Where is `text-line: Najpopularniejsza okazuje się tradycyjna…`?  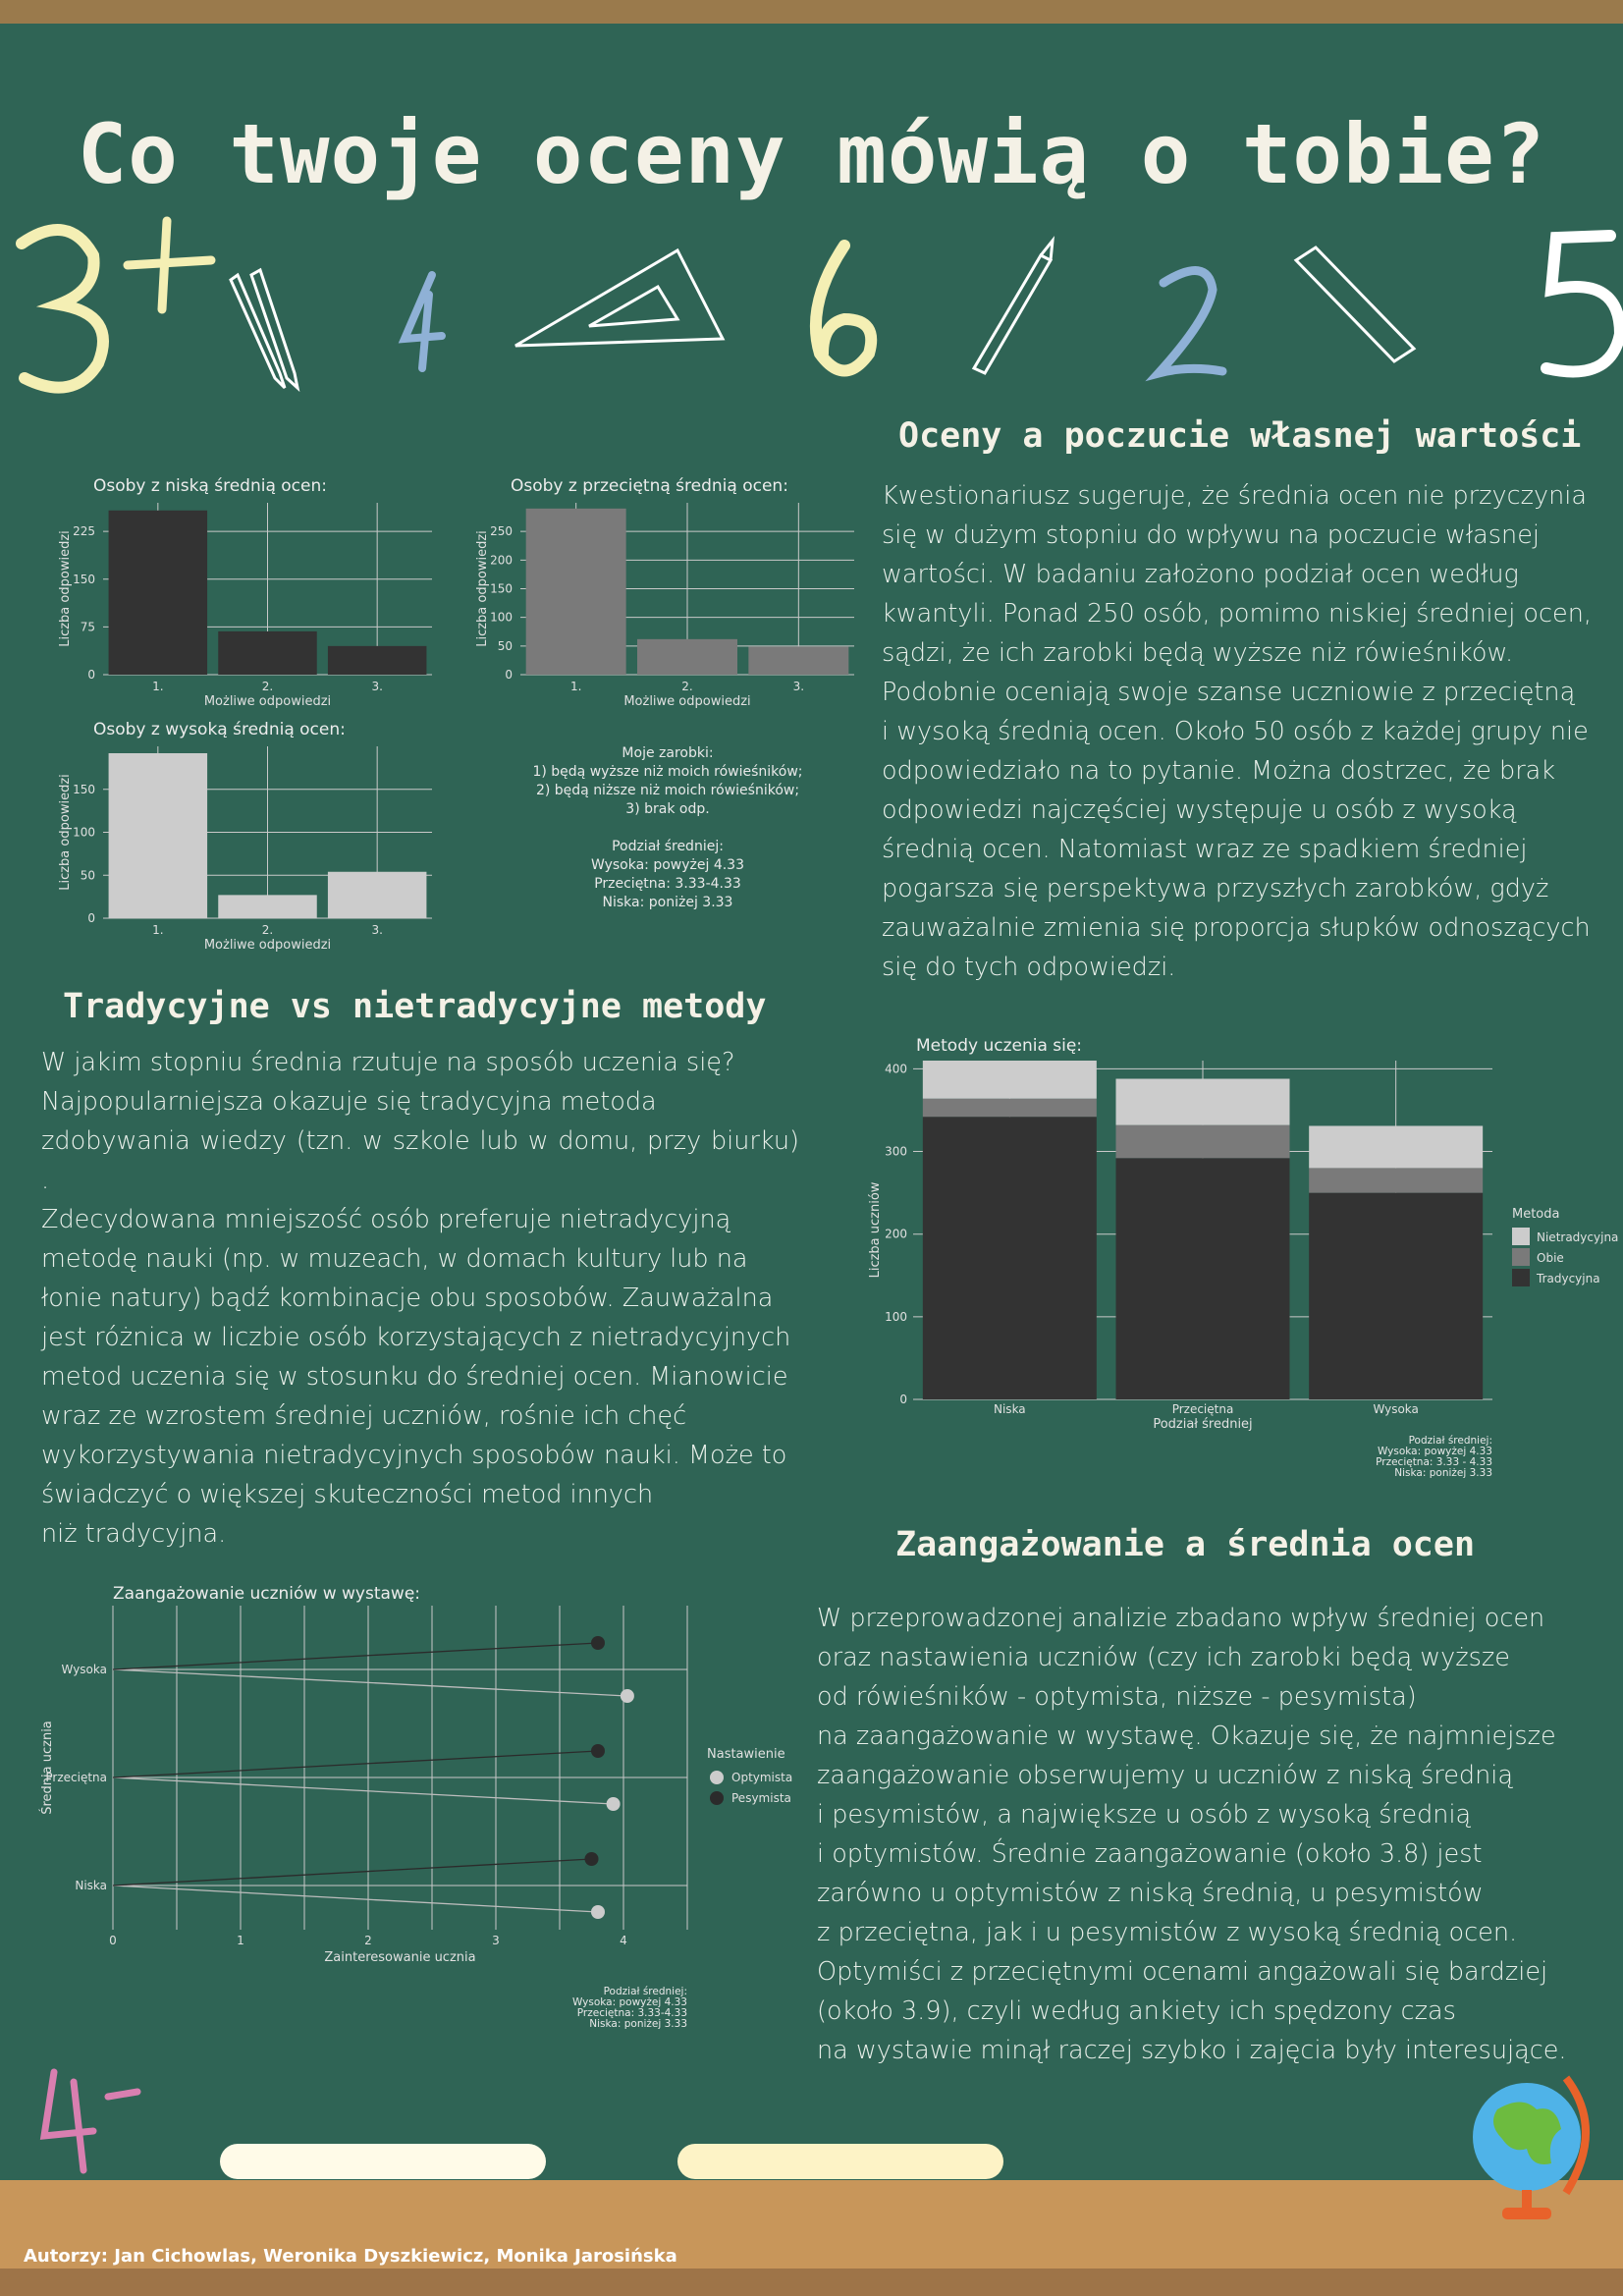
text-line: Najpopularniejsza okazuje się tradycyjna… is located at coordinates (349, 1102).